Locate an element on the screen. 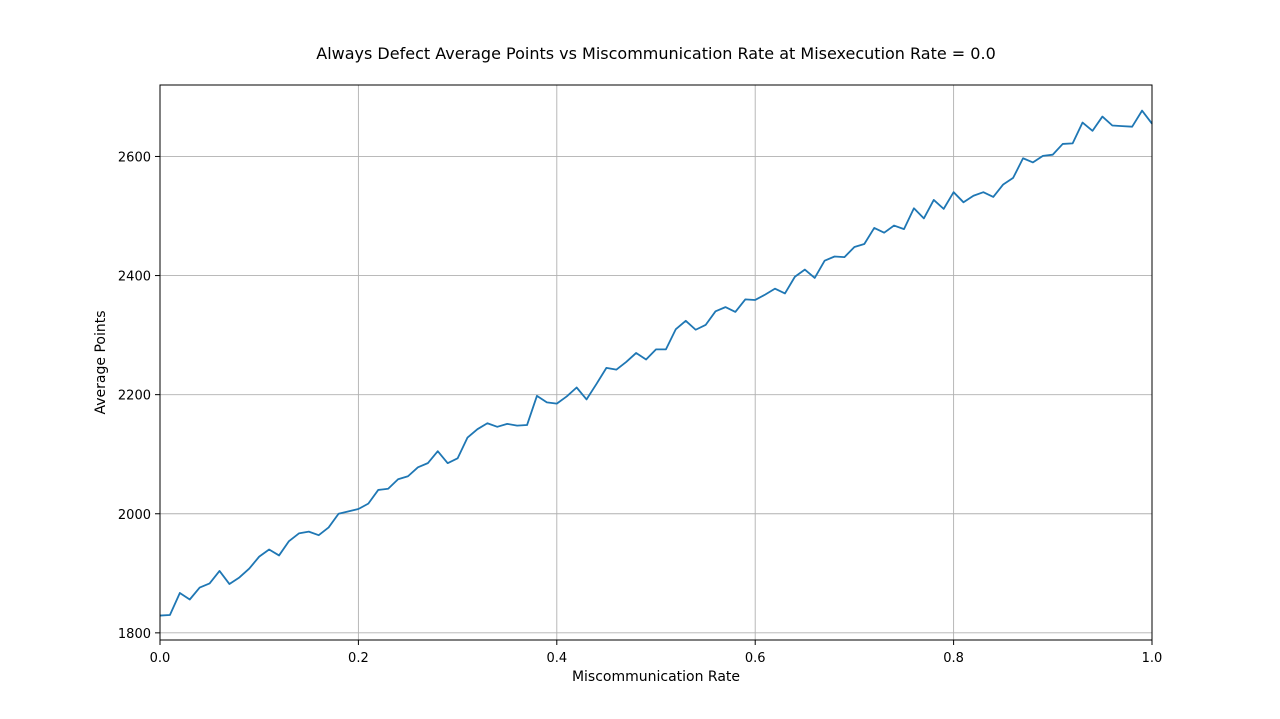 The width and height of the screenshot is (1280, 719). x-axis-label: Miscommunication Rate is located at coordinates (656, 677).